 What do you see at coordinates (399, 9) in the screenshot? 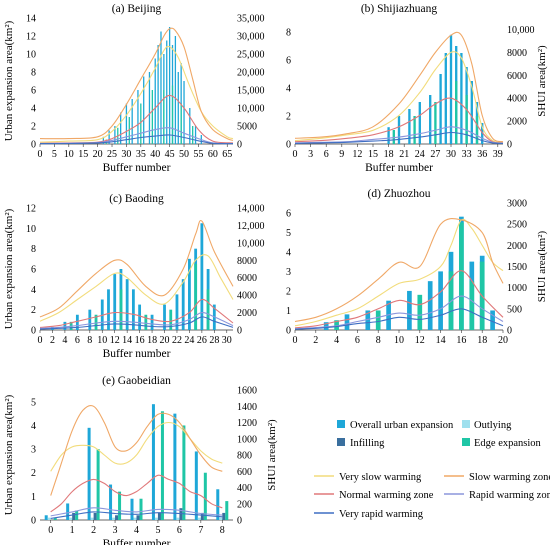
I see `panel-title: (b) Shijiazhuang` at bounding box center [399, 9].